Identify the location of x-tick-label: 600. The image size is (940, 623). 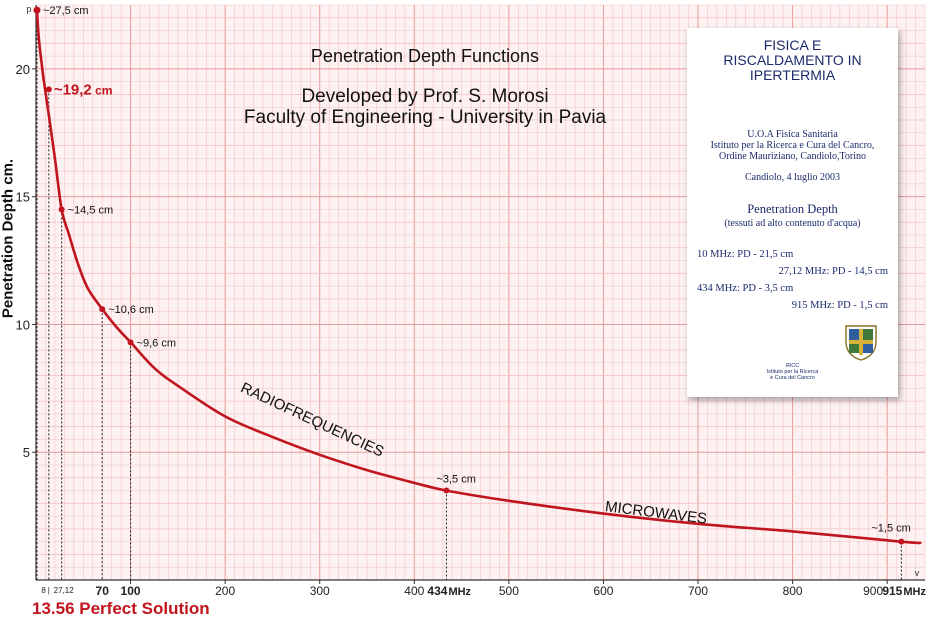
(603, 591).